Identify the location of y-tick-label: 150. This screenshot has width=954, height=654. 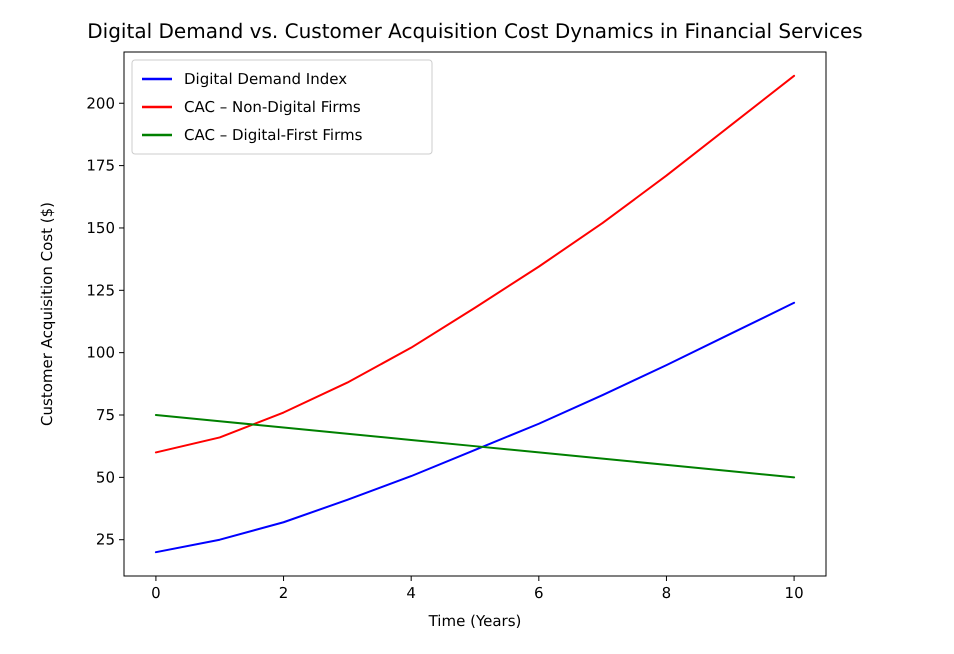
(100, 227).